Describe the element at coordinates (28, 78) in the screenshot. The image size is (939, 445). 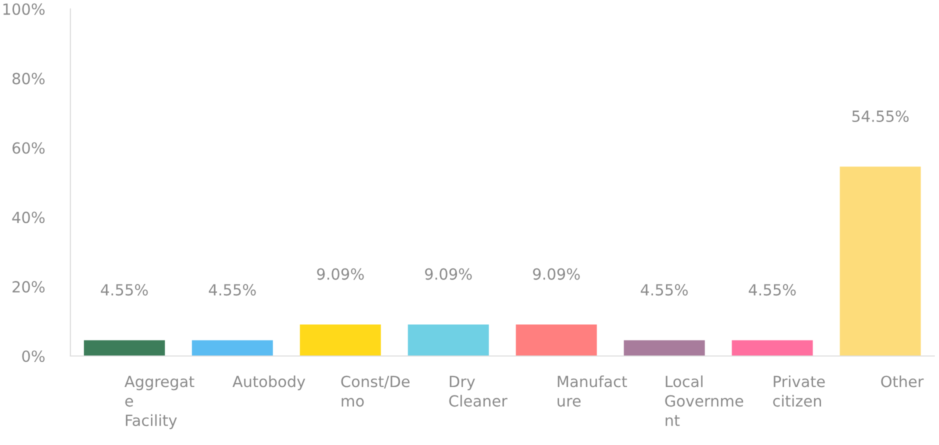
I see `y-tick-label: 80%` at that location.